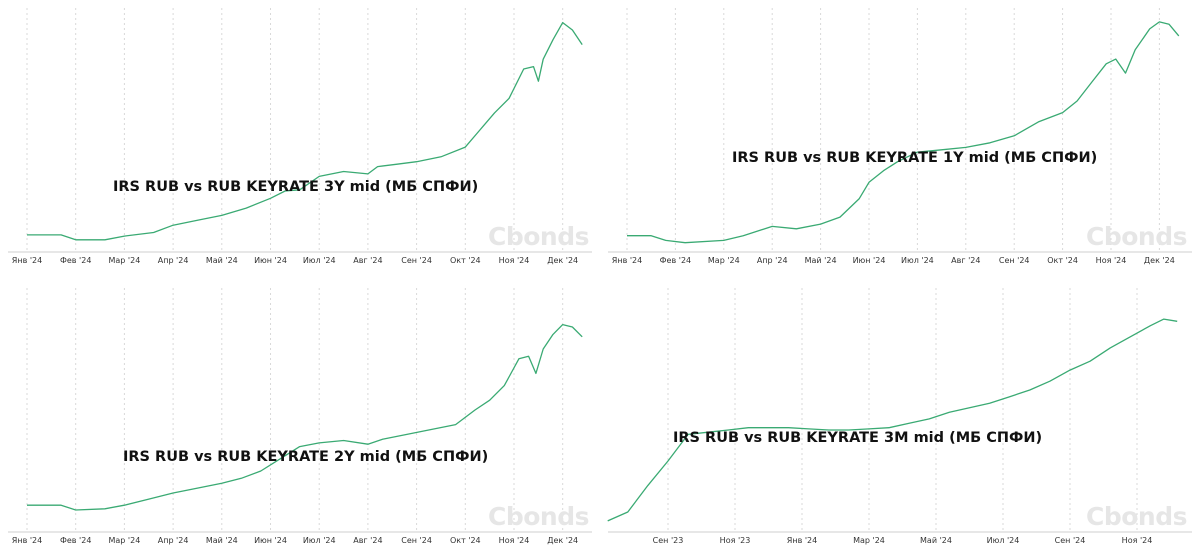  What do you see at coordinates (668, 540) in the screenshot?
I see `x-tick-label: Сен '23` at bounding box center [668, 540].